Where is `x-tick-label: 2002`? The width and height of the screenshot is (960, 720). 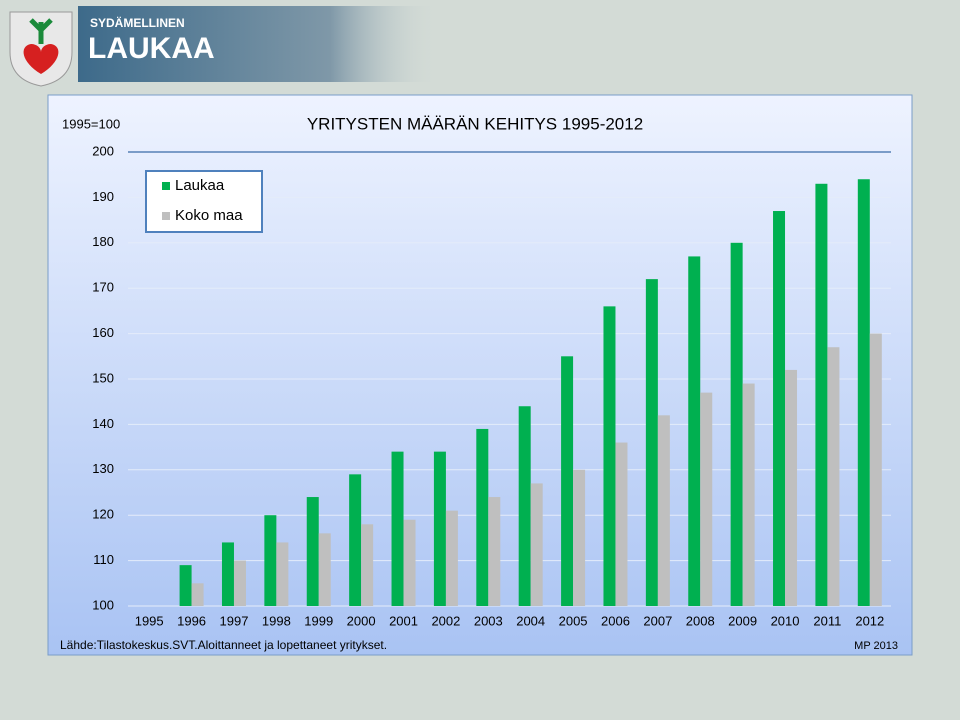 x-tick-label: 2002 is located at coordinates (445, 620).